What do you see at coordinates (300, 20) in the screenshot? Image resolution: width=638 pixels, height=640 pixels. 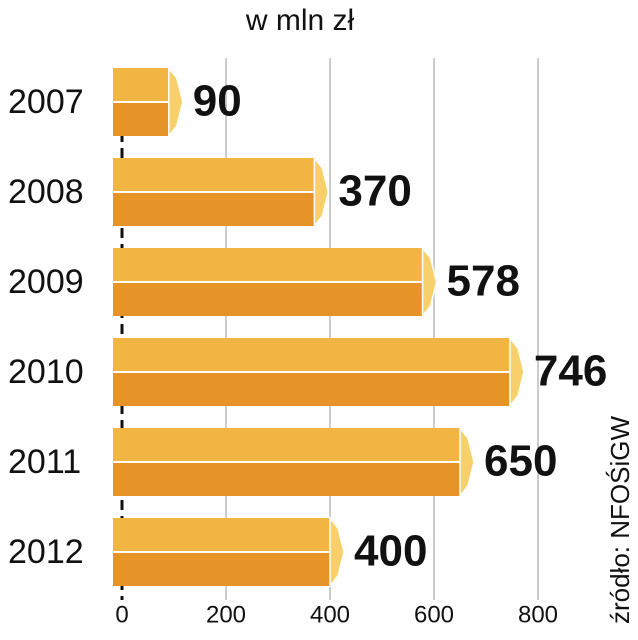 I see `chart-title: w mln zł` at bounding box center [300, 20].